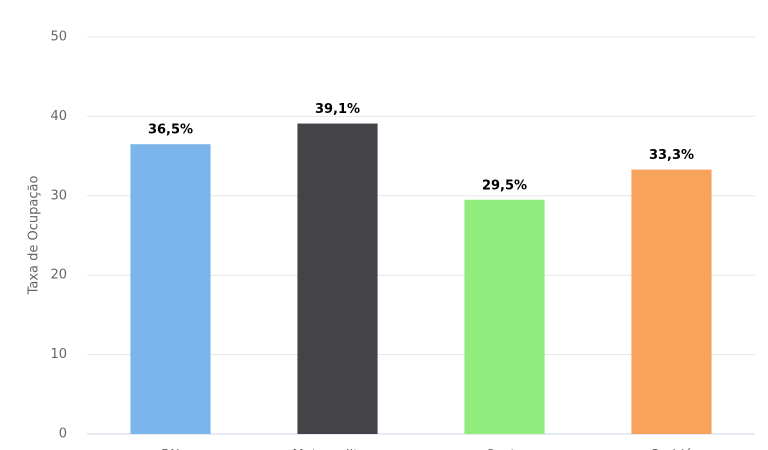  I want to click on x-tick-label: Seridó, so click(671, 449).